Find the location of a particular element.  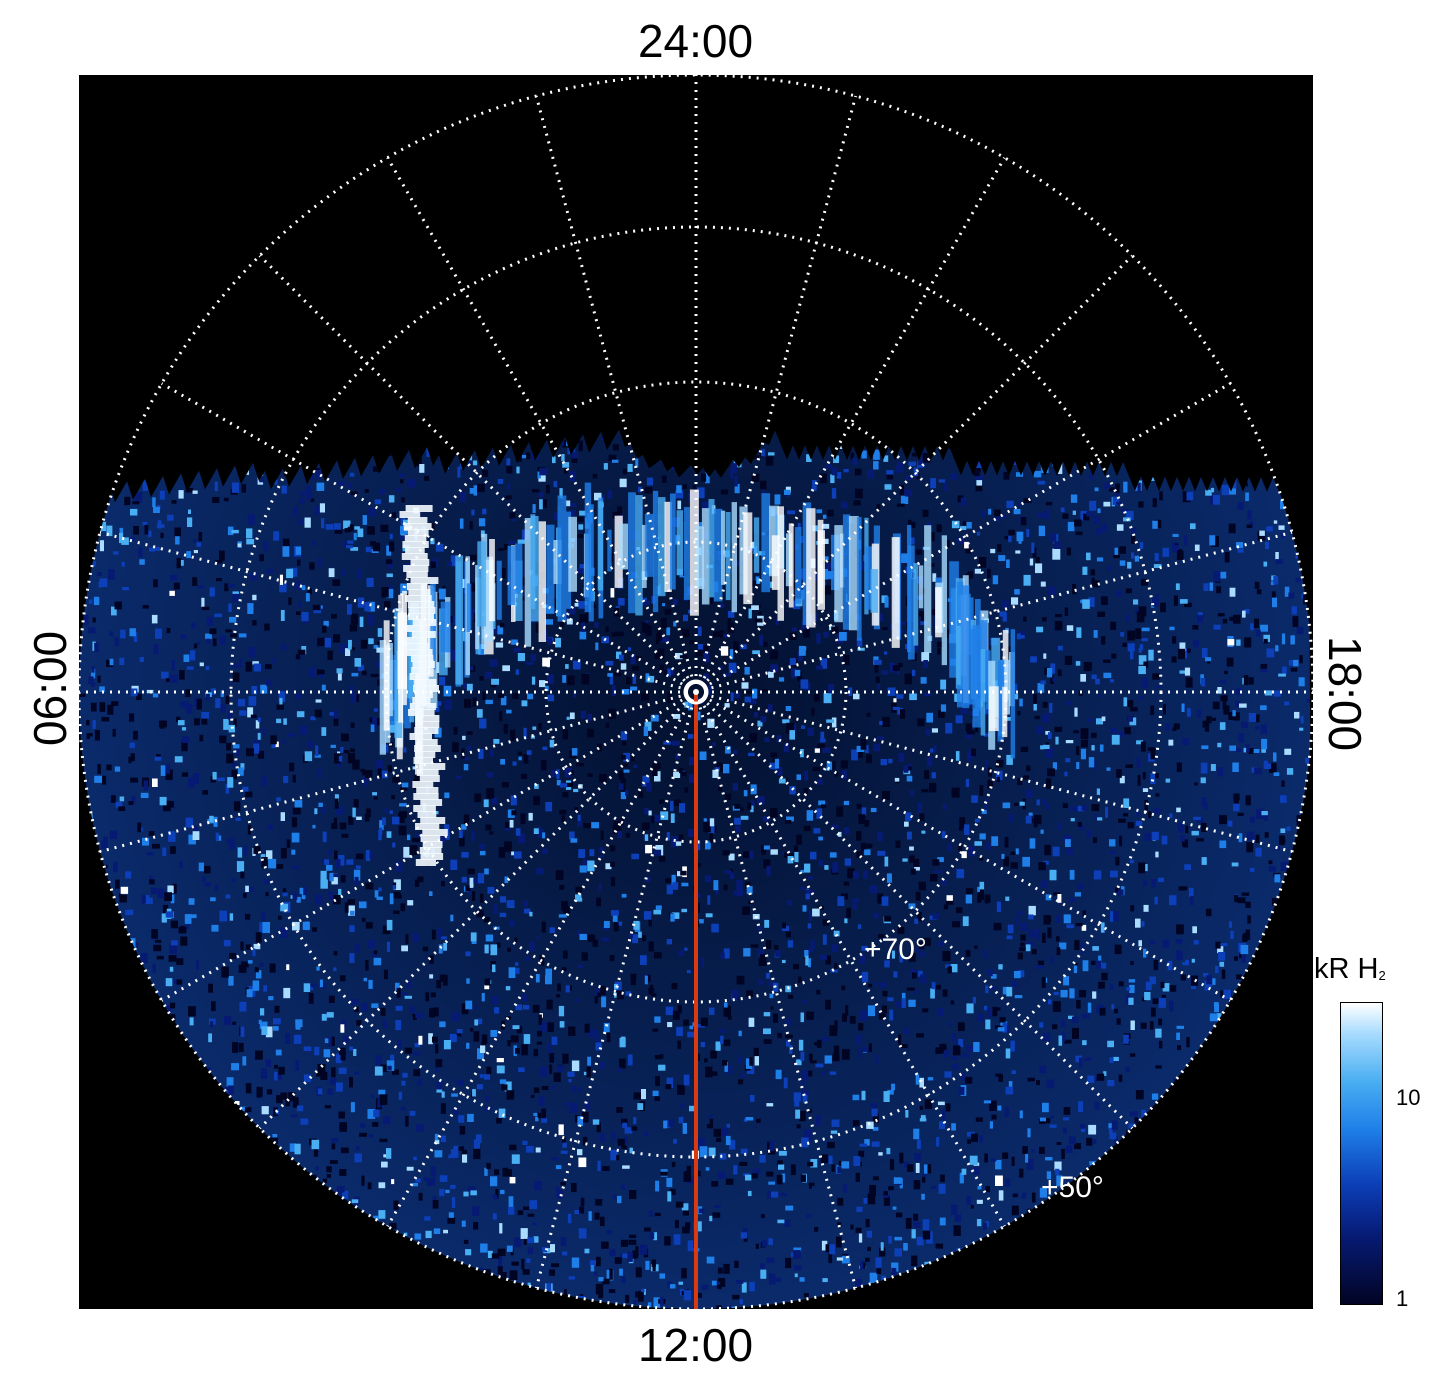

local-time-label-right: 18:00 is located at coordinates (1345, 694).